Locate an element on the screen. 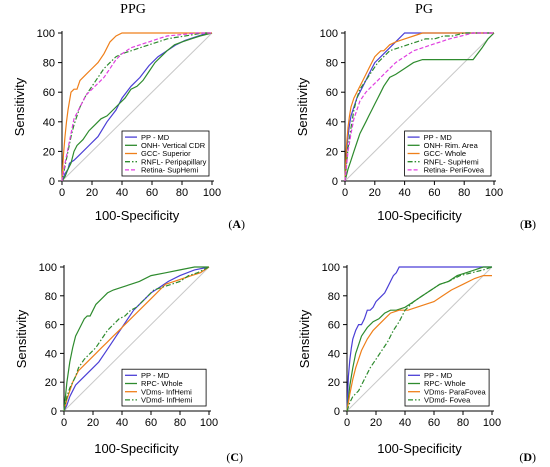 This screenshot has width=550, height=467. legend-label: VDms- ParaFovea is located at coordinates (455, 391).